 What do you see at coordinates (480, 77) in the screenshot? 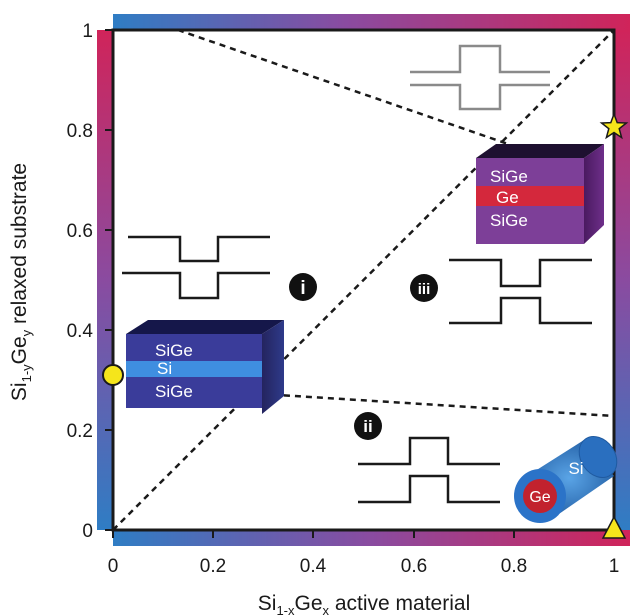
I see `band-diagram-type-iii-gray` at bounding box center [480, 77].